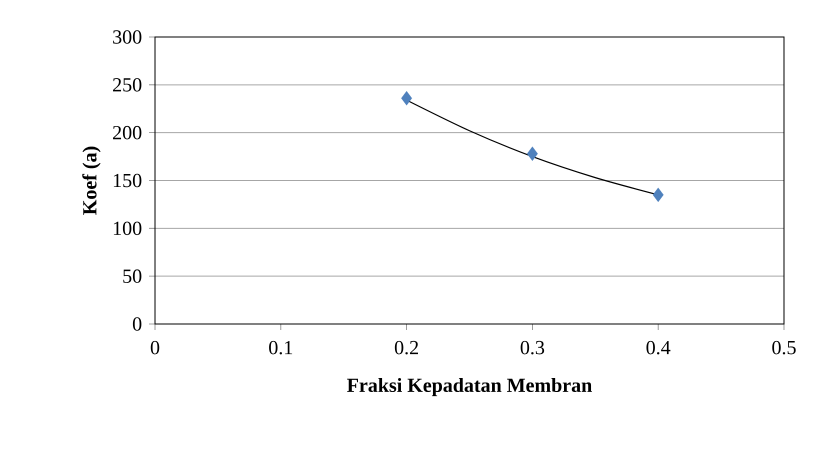  Describe the element at coordinates (137, 324) in the screenshot. I see `y-tick-label: 0` at that location.